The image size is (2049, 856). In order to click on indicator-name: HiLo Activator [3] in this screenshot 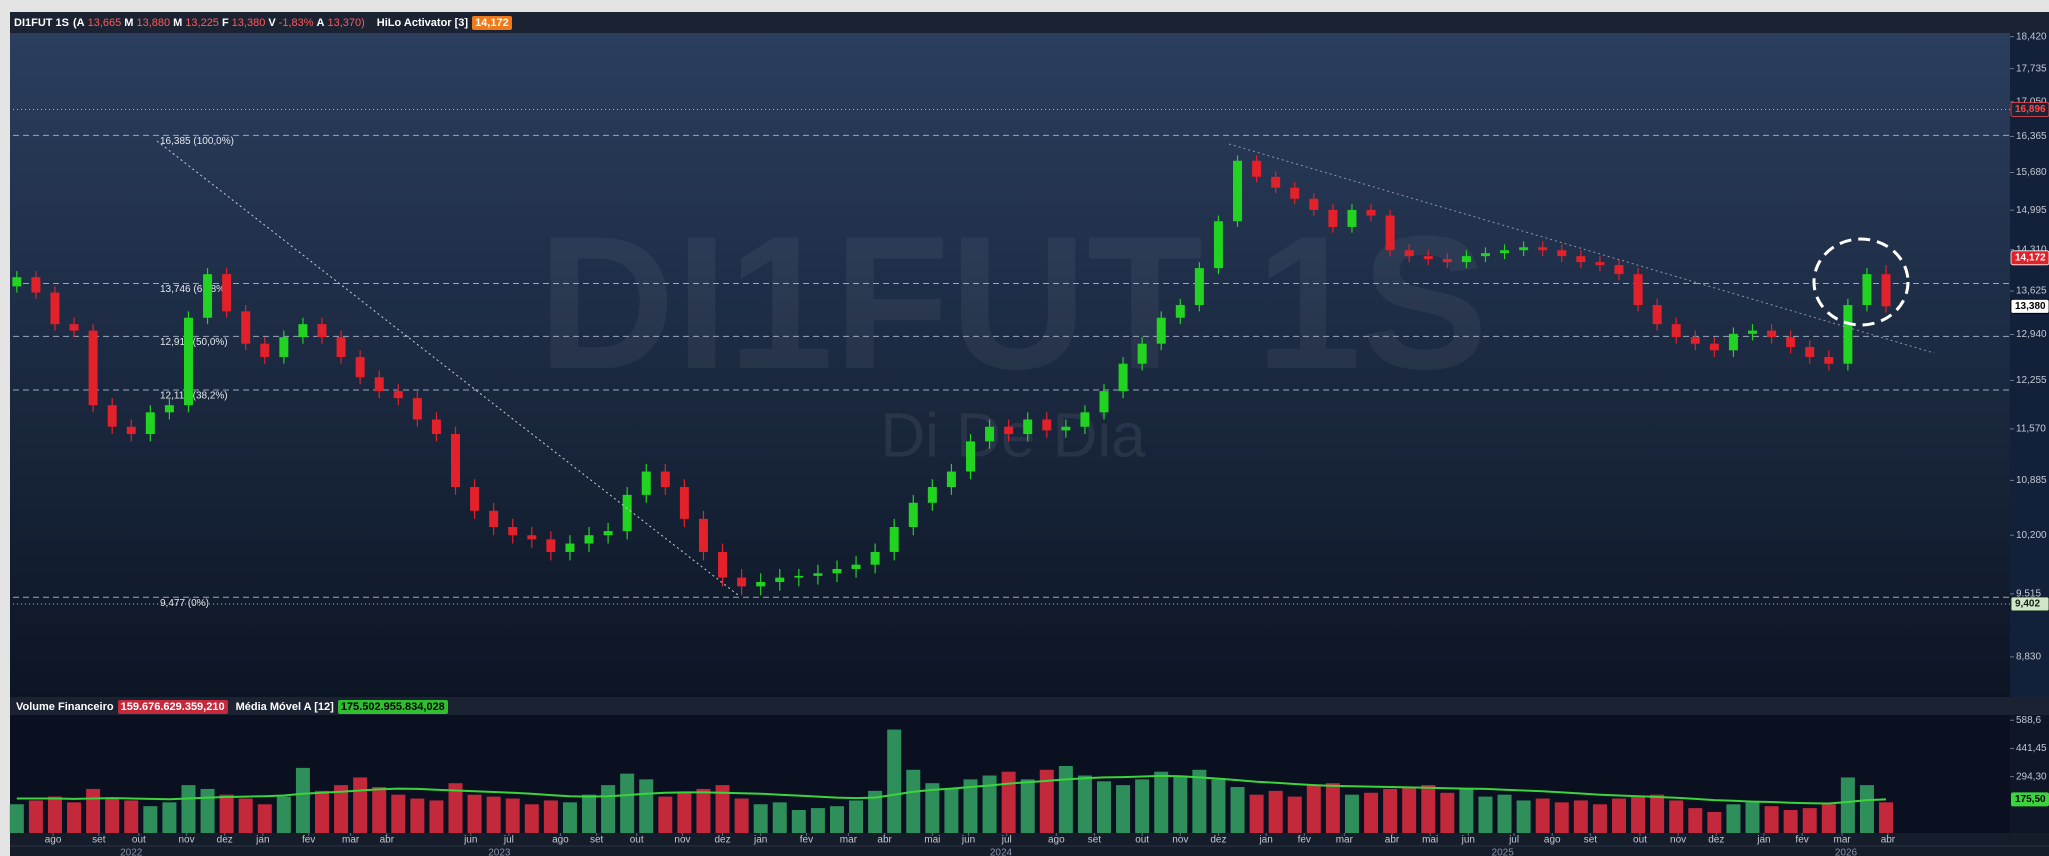, I will do `click(422, 22)`.